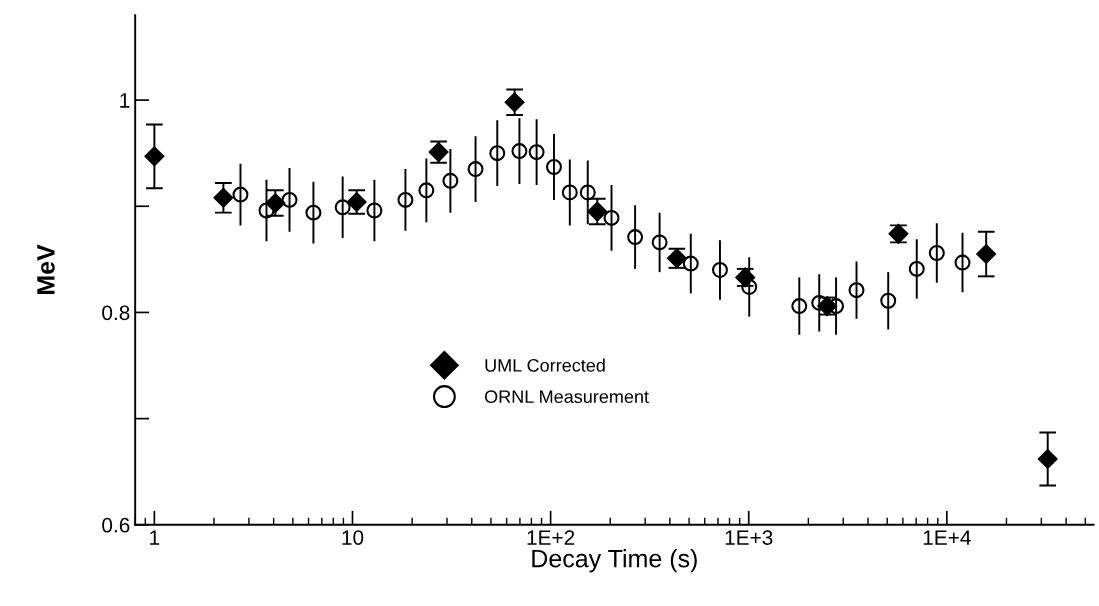 Image resolution: width=1099 pixels, height=606 pixels. What do you see at coordinates (551, 537) in the screenshot?
I see `x-tick-label: 1E+2` at bounding box center [551, 537].